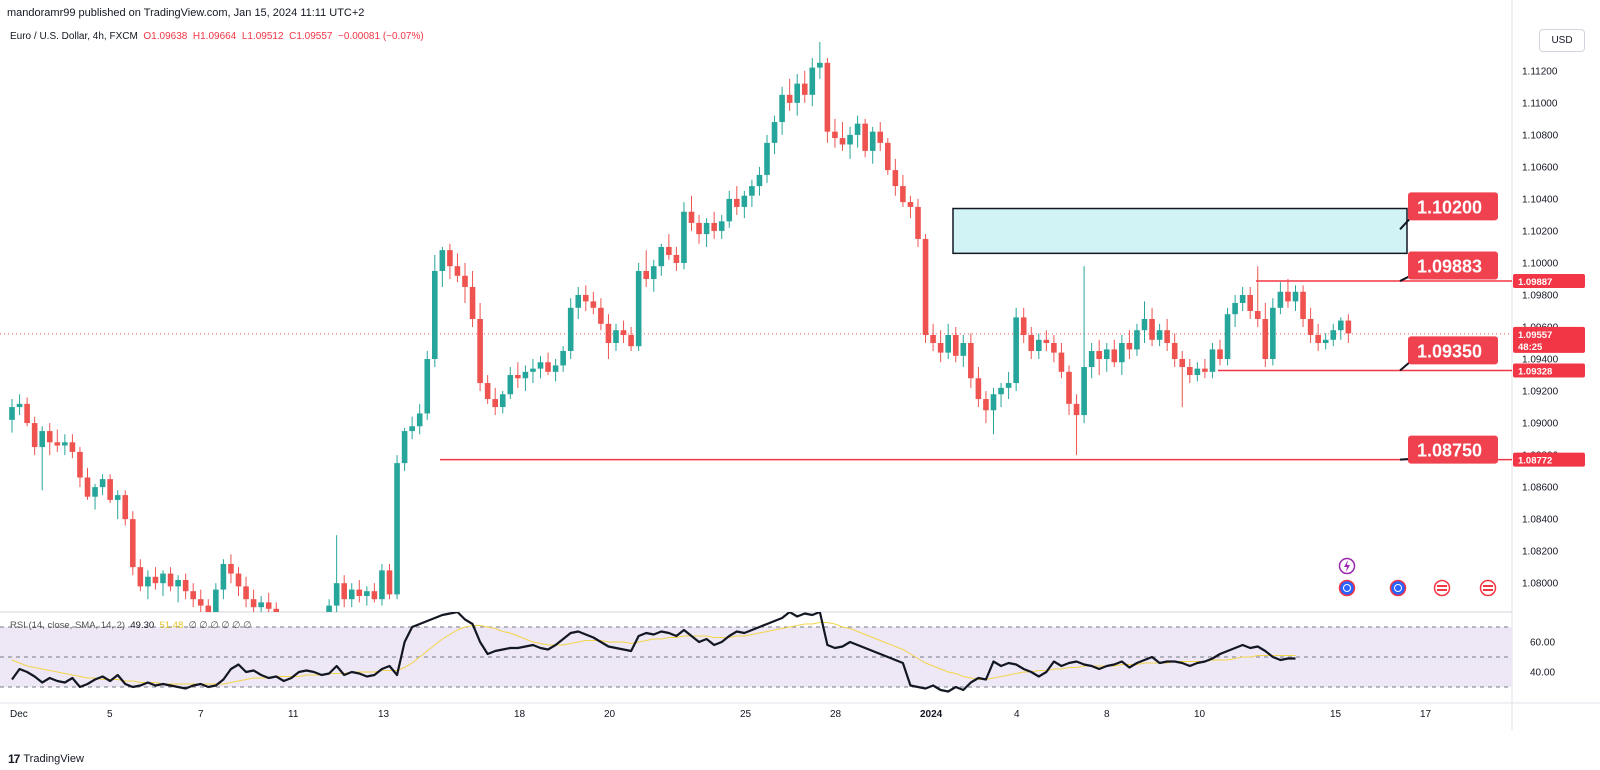 The width and height of the screenshot is (1600, 770). I want to click on currency-button: USD, so click(1562, 40).